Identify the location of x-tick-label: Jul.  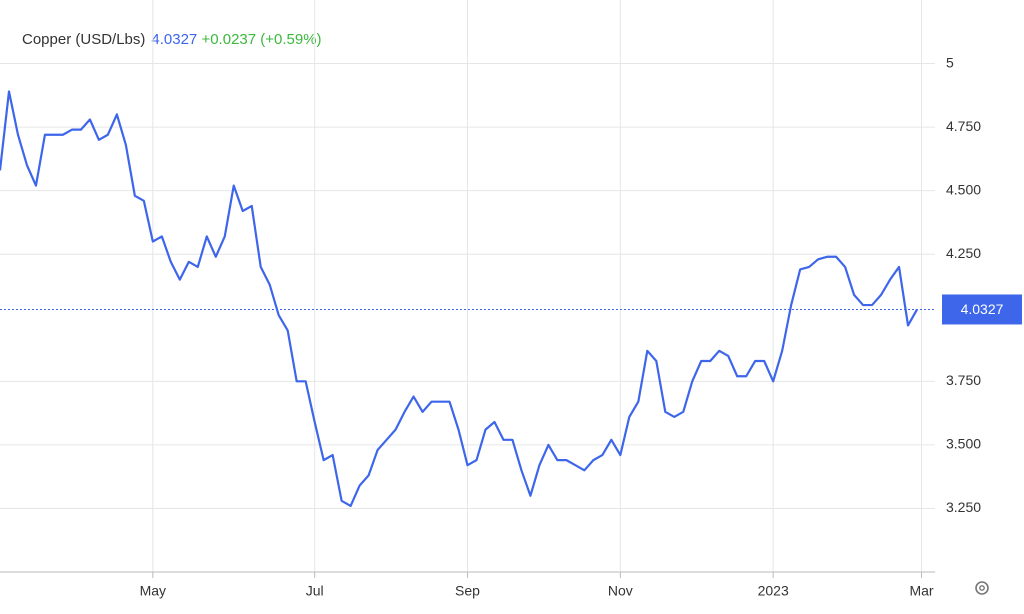
(315, 591).